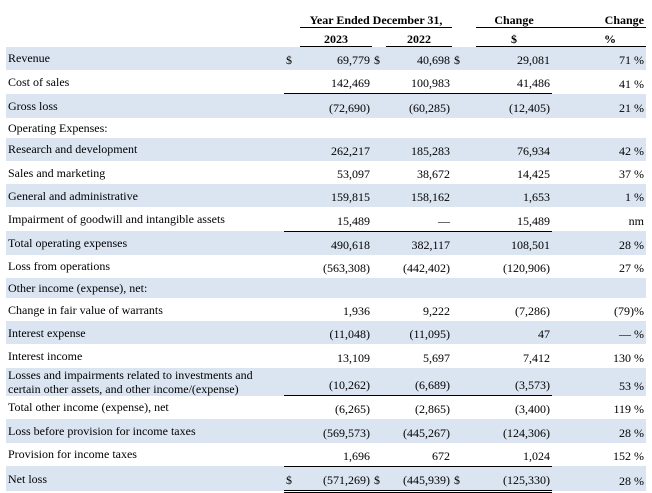  What do you see at coordinates (145, 288) in the screenshot?
I see `row-label: Other income (expense), net:` at bounding box center [145, 288].